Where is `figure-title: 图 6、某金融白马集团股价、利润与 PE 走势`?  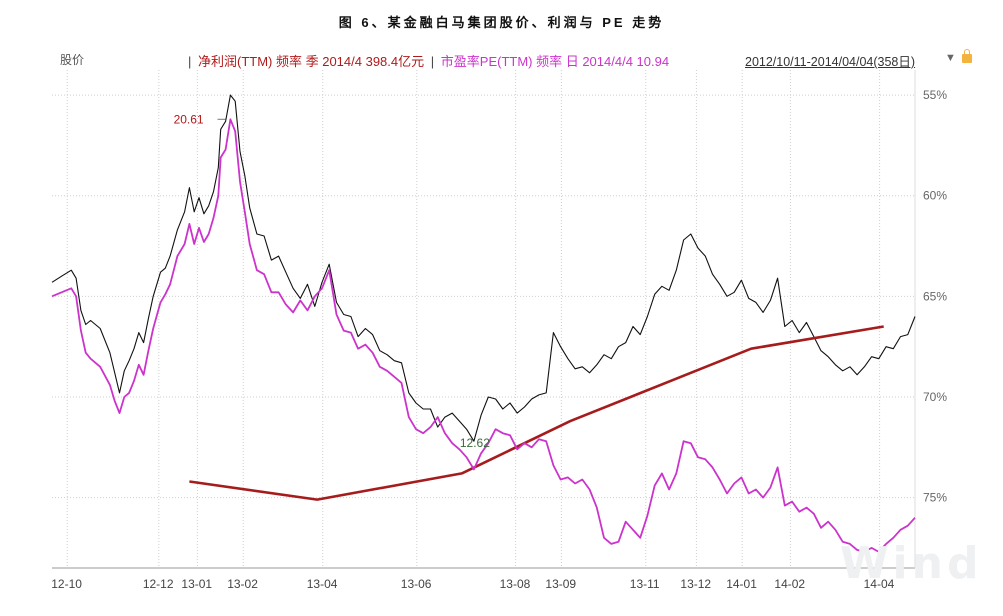 figure-title: 图 6、某金融白马集团股价、利润与 PE 走势 is located at coordinates (501, 22).